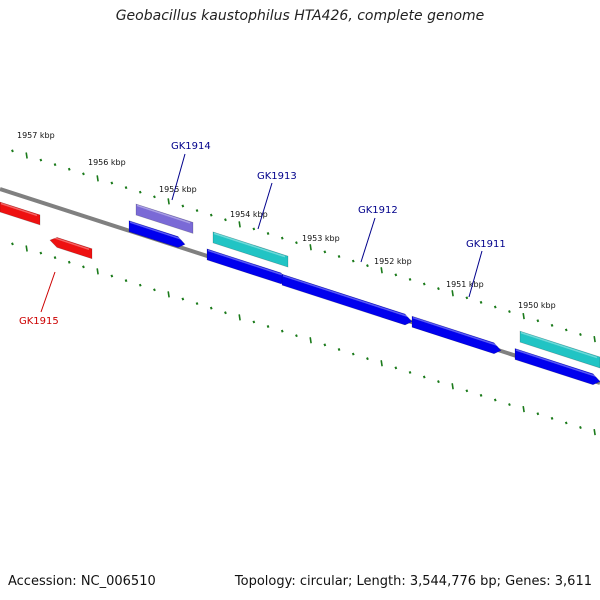 The width and height of the screenshot is (600, 600). I want to click on gene-label-gk1915: GK1915, so click(39, 321).